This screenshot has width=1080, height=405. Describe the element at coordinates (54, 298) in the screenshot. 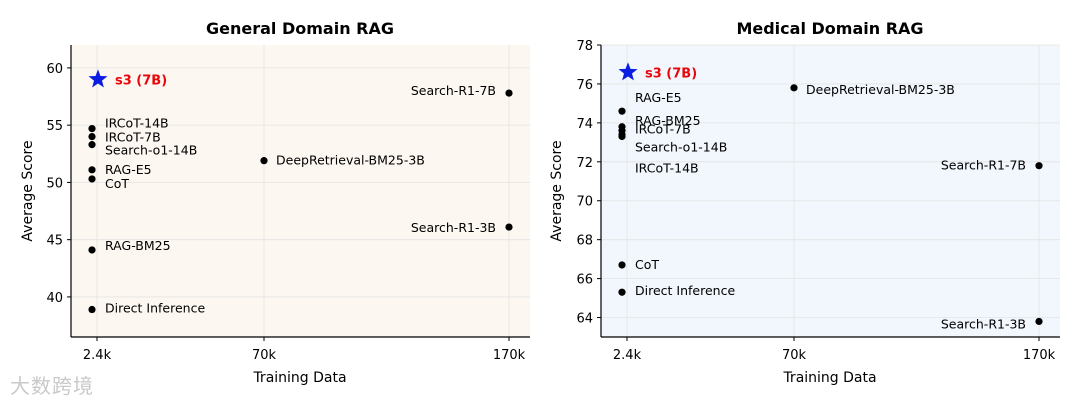

I see `y-tick-label: 40` at that location.